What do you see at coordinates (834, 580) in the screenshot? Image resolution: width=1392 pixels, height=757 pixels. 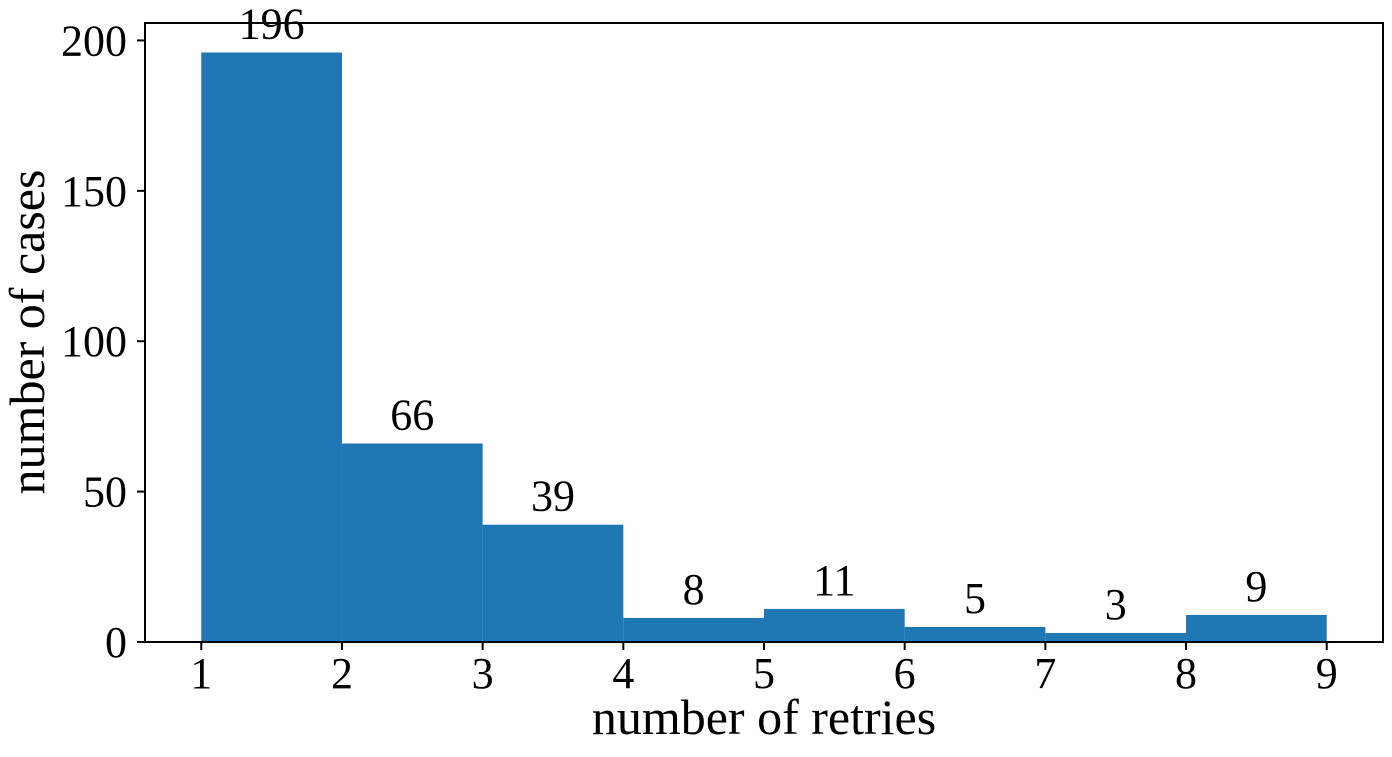 I see `bar-value-label: 11` at bounding box center [834, 580].